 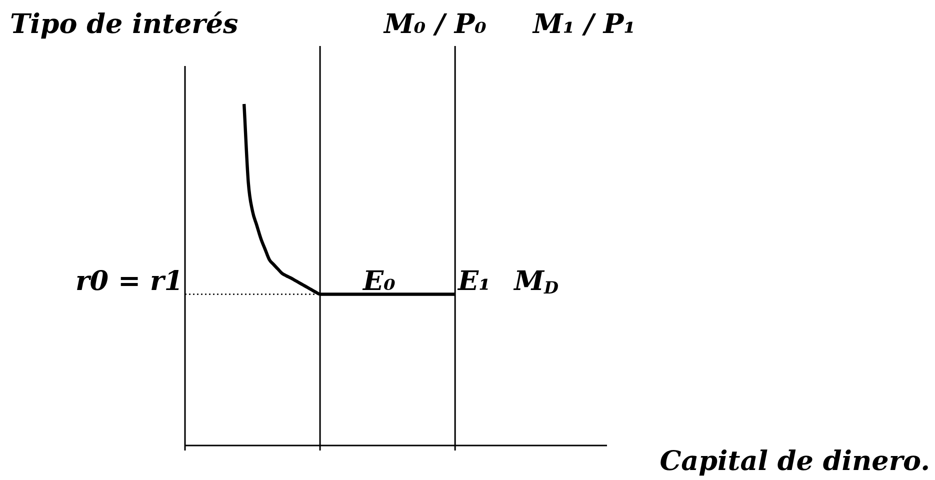 What do you see at coordinates (795, 461) in the screenshot?
I see `x-axis-title: Capital de dinero.` at bounding box center [795, 461].